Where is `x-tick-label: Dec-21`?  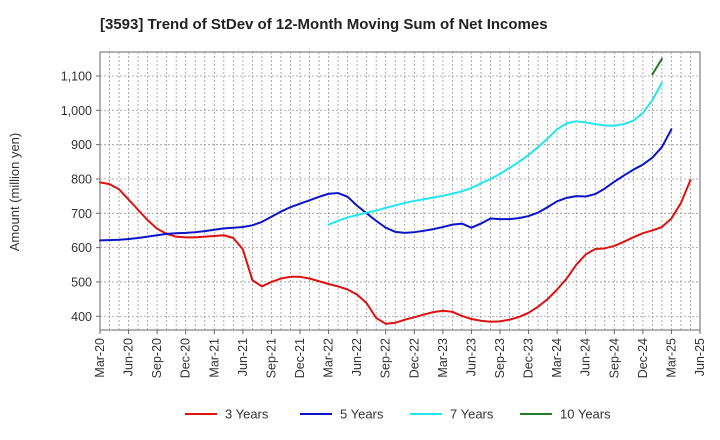
x-tick-label: Dec-21 is located at coordinates (300, 358).